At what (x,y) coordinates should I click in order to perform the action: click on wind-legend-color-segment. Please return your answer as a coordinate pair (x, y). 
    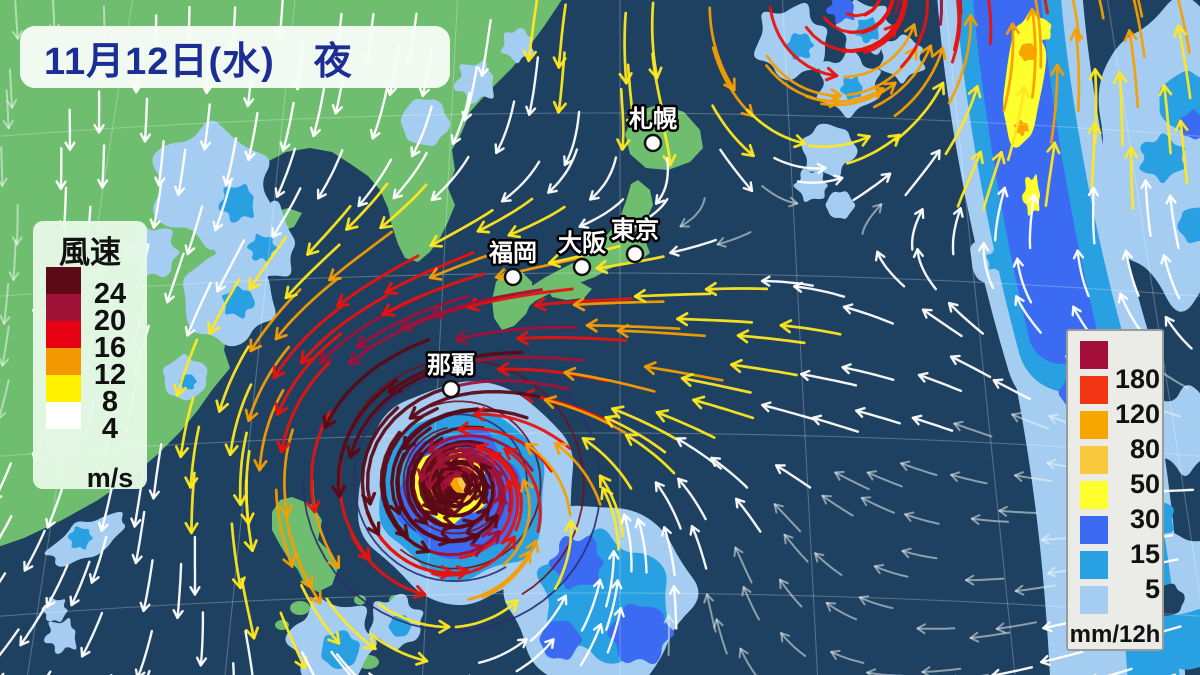
    Looking at the image, I should click on (63, 361).